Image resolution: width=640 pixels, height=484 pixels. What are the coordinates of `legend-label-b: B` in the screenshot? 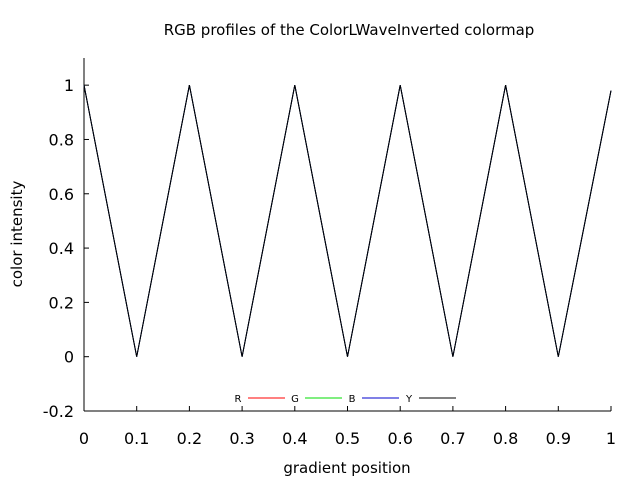 It's located at (352, 399).